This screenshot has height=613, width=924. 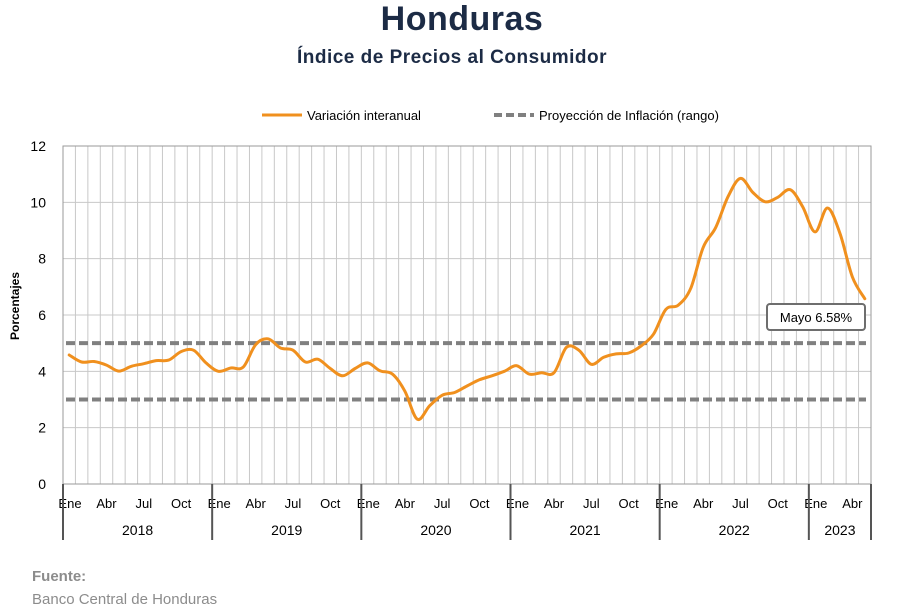 What do you see at coordinates (38, 202) in the screenshot?
I see `y-tick-label: 10` at bounding box center [38, 202].